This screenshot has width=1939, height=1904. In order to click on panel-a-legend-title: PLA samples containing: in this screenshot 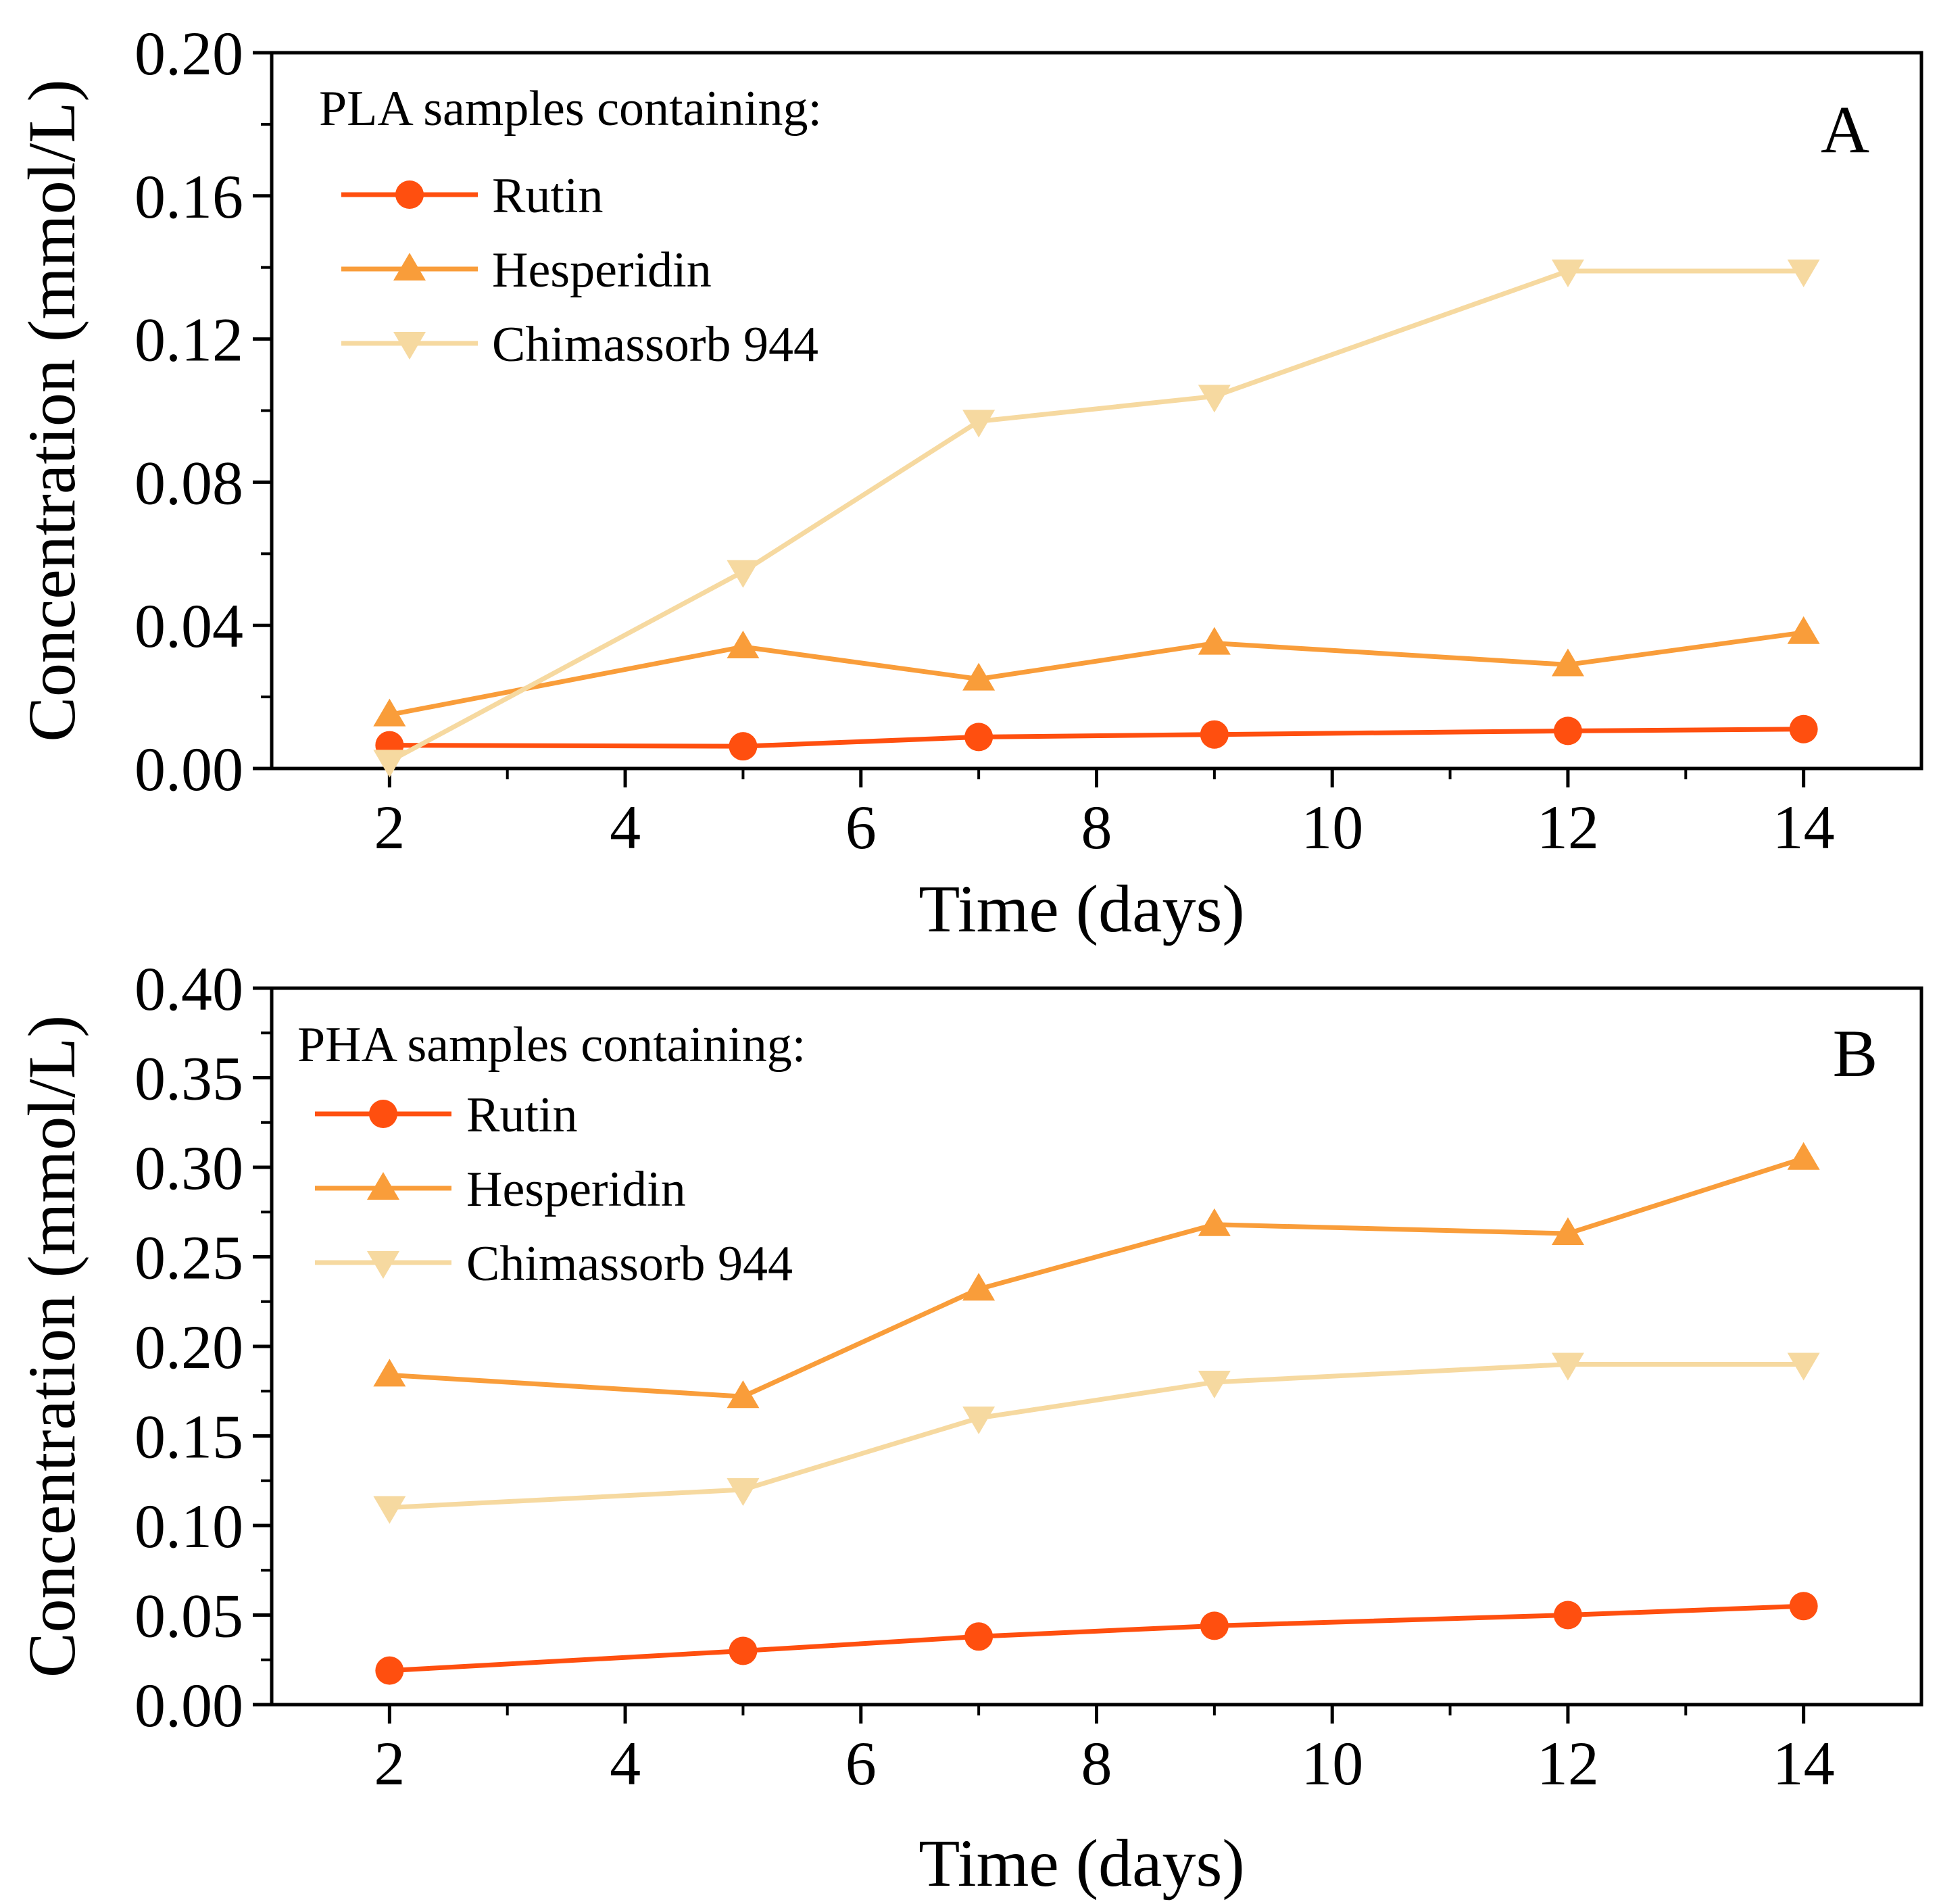, I will do `click(570, 109)`.